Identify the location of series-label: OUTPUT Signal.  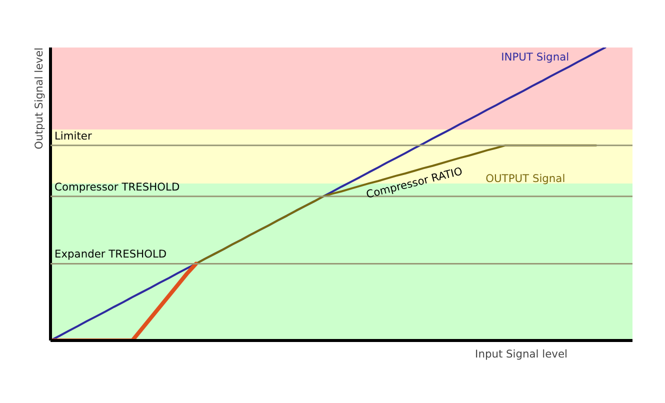
(526, 179).